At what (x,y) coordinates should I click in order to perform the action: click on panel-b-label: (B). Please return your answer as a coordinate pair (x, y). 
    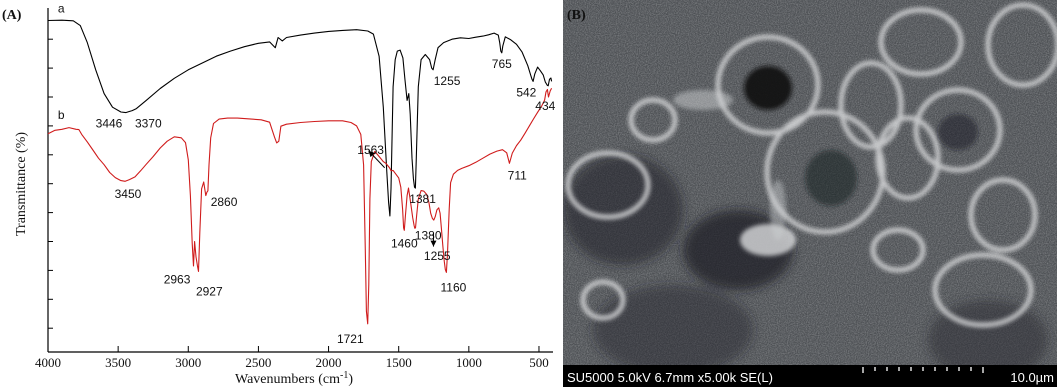
    Looking at the image, I should click on (576, 15).